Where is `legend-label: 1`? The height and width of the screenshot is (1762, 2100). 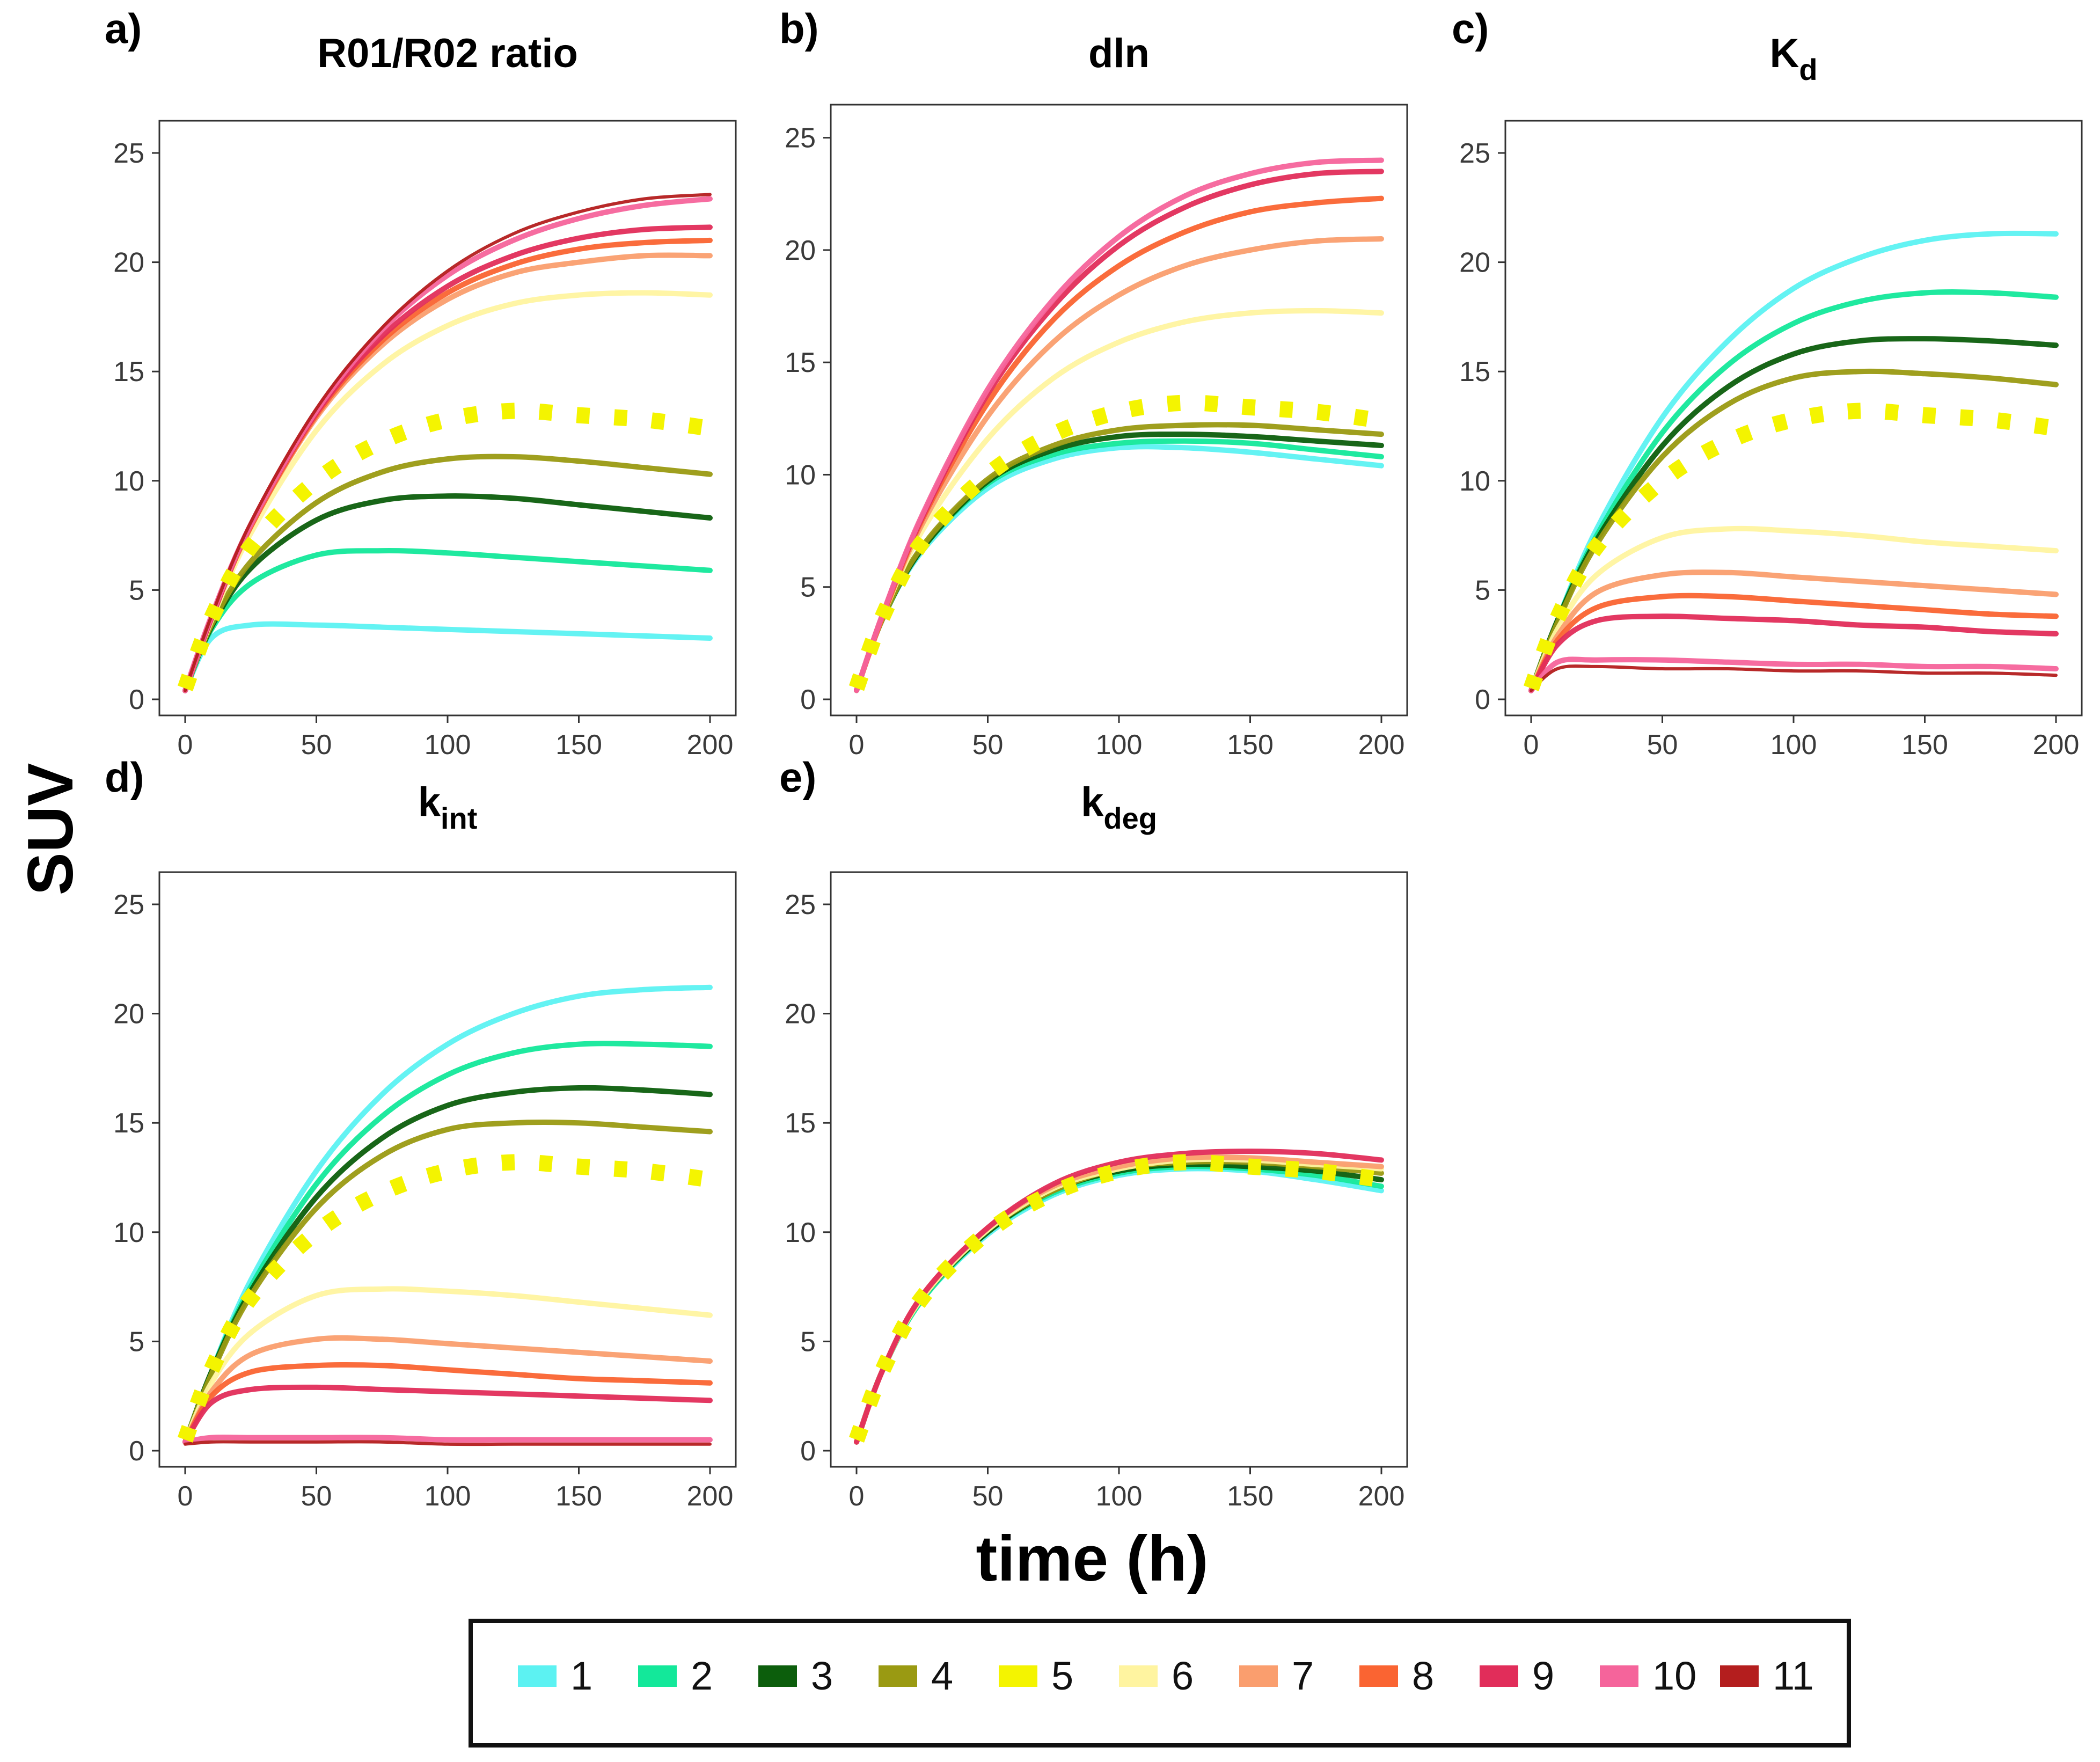 legend-label: 1 is located at coordinates (581, 1676).